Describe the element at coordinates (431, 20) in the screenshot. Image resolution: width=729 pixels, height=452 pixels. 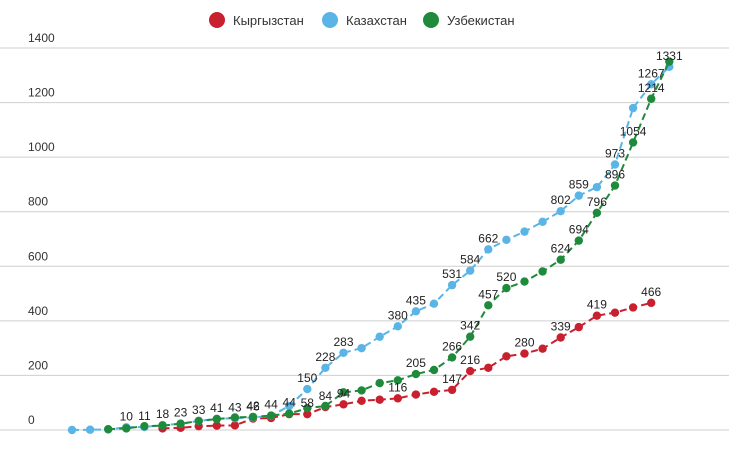
I see `legend-marker-uzbekistan` at that location.